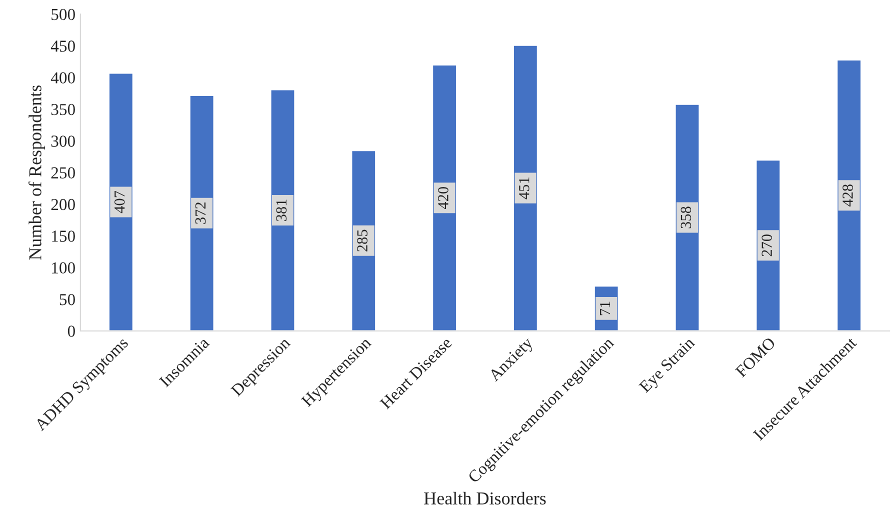  I want to click on y-tick-label: 500, so click(63, 14).